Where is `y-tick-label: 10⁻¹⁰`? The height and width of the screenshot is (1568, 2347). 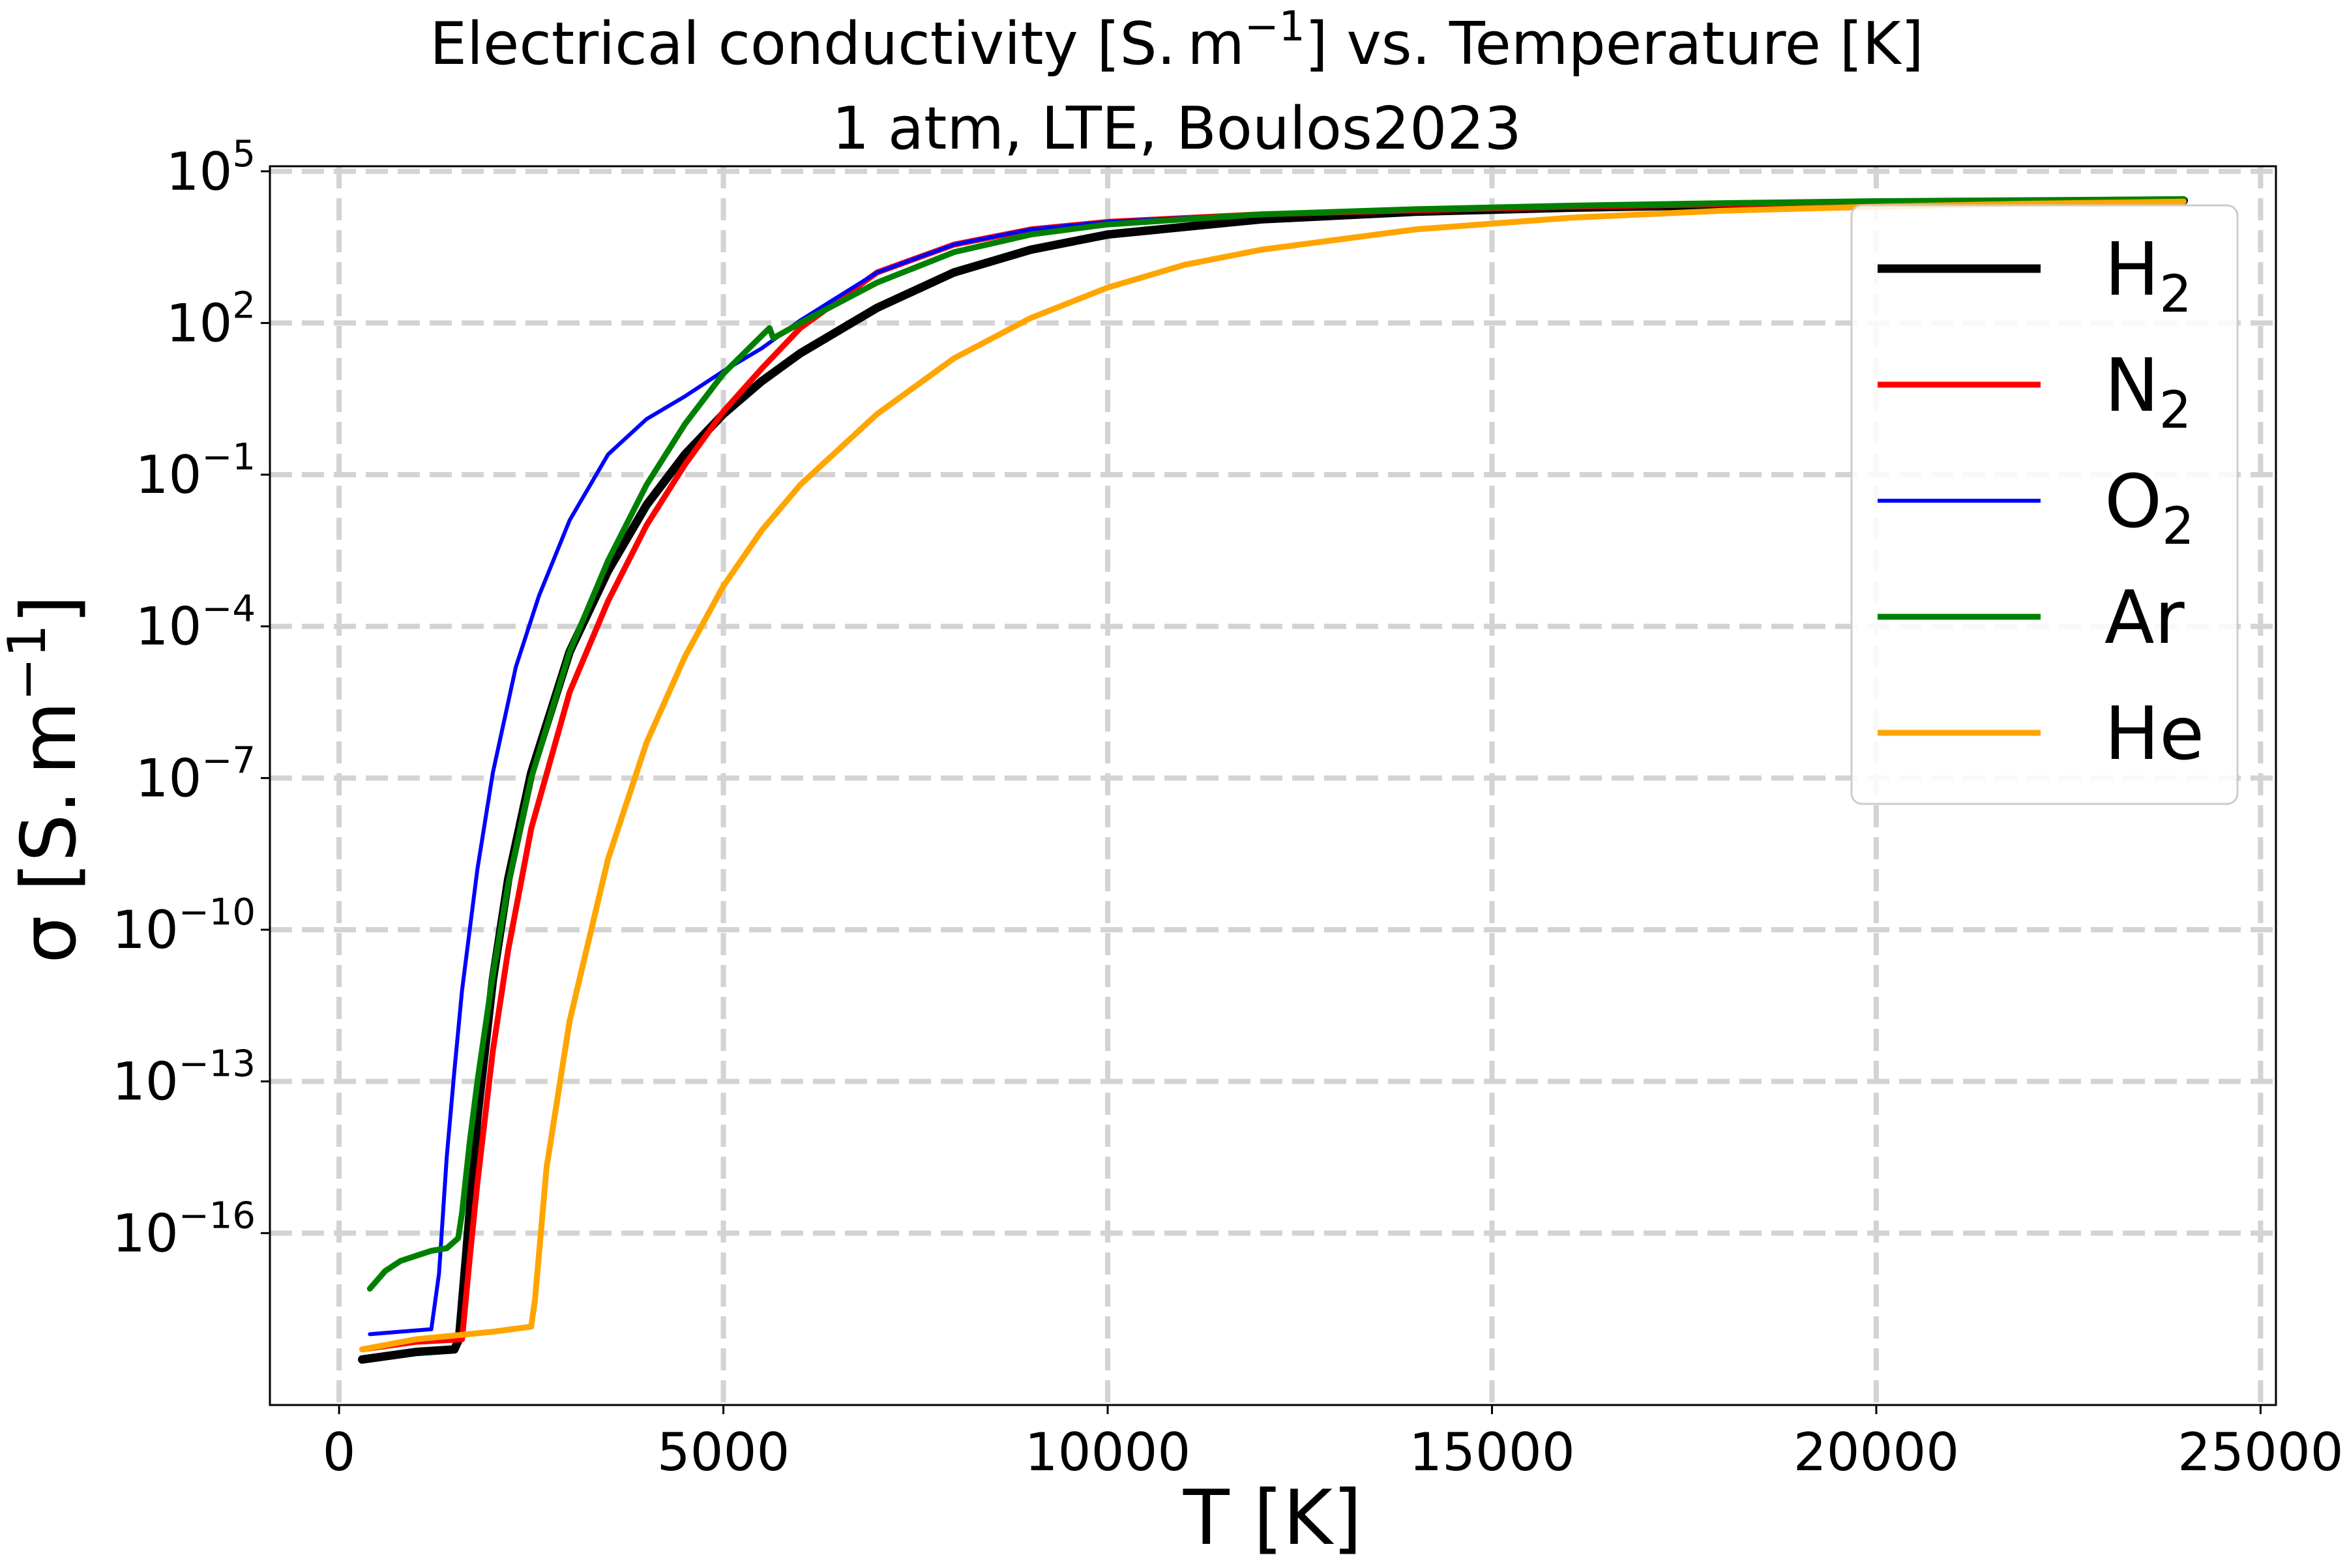
y-tick-label: 10⁻¹⁰ is located at coordinates (184, 926).